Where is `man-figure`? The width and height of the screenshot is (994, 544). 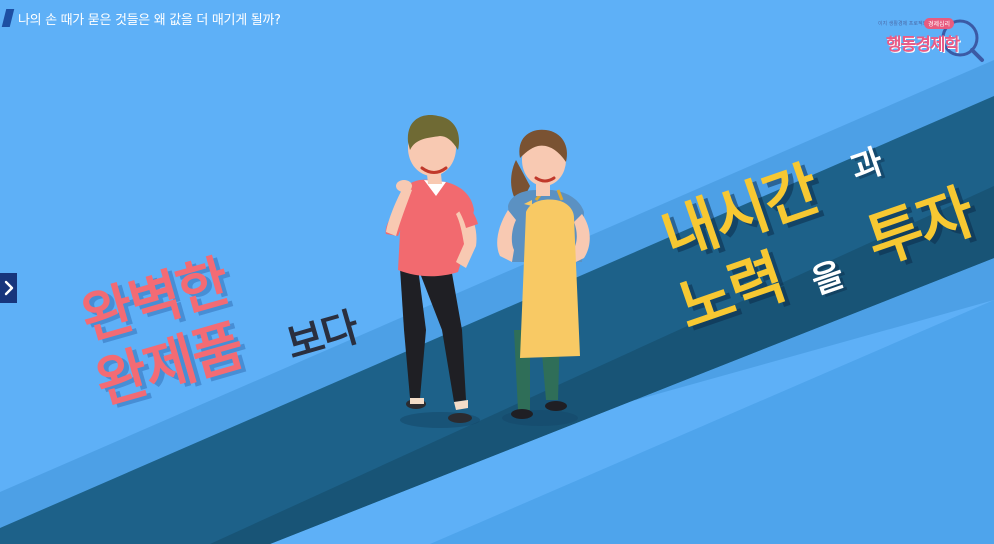 man-figure is located at coordinates (432, 271).